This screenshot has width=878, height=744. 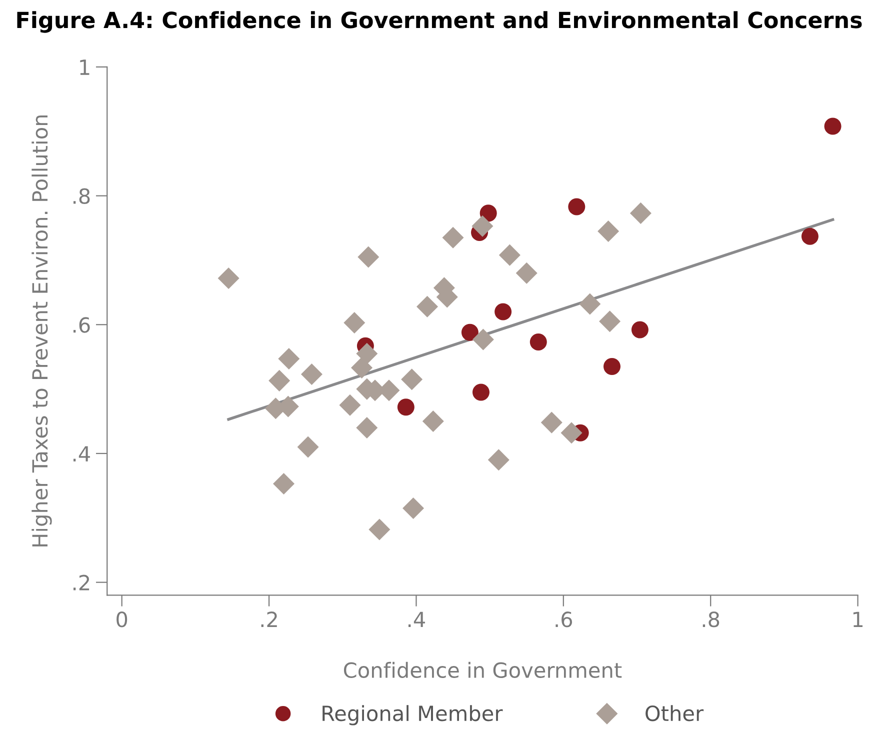 What do you see at coordinates (564, 620) in the screenshot?
I see `x-tick-label: .6` at bounding box center [564, 620].